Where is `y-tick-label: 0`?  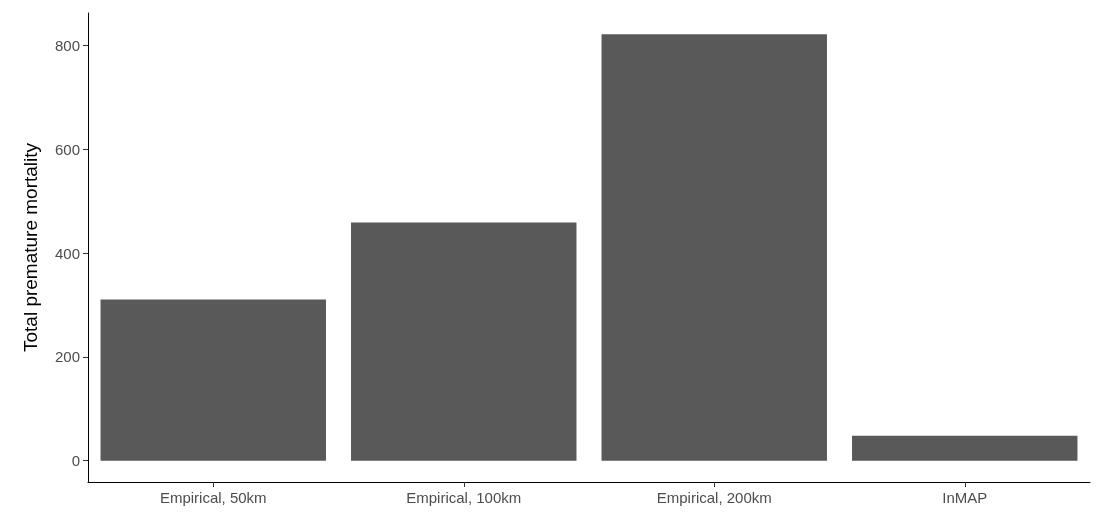 y-tick-label: 0 is located at coordinates (75, 461).